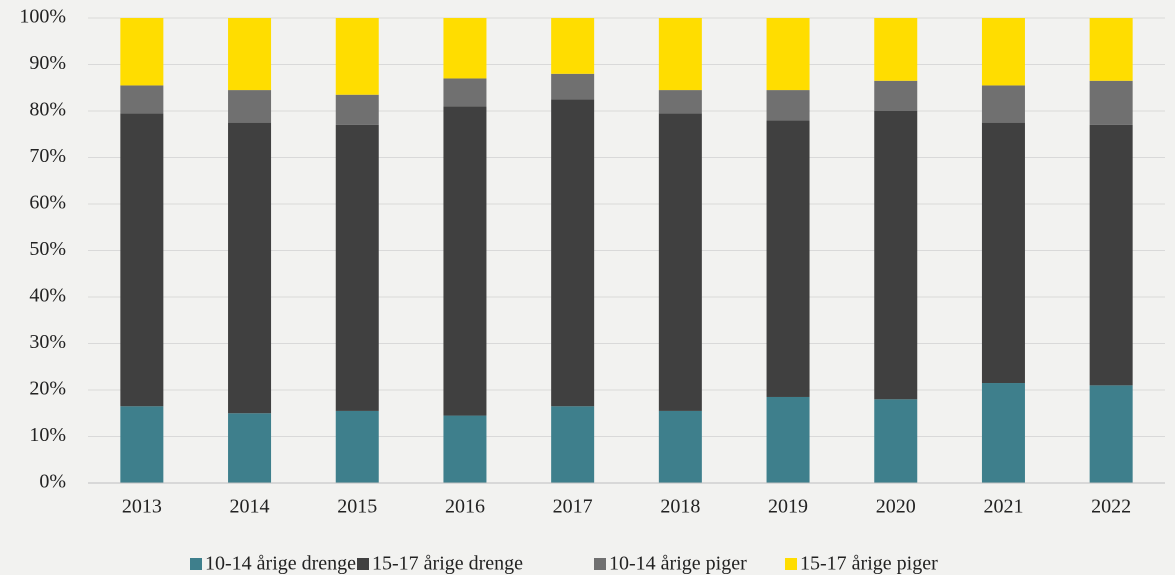 Image resolution: width=1175 pixels, height=575 pixels. I want to click on y-tick-label: 50%, so click(47, 249).